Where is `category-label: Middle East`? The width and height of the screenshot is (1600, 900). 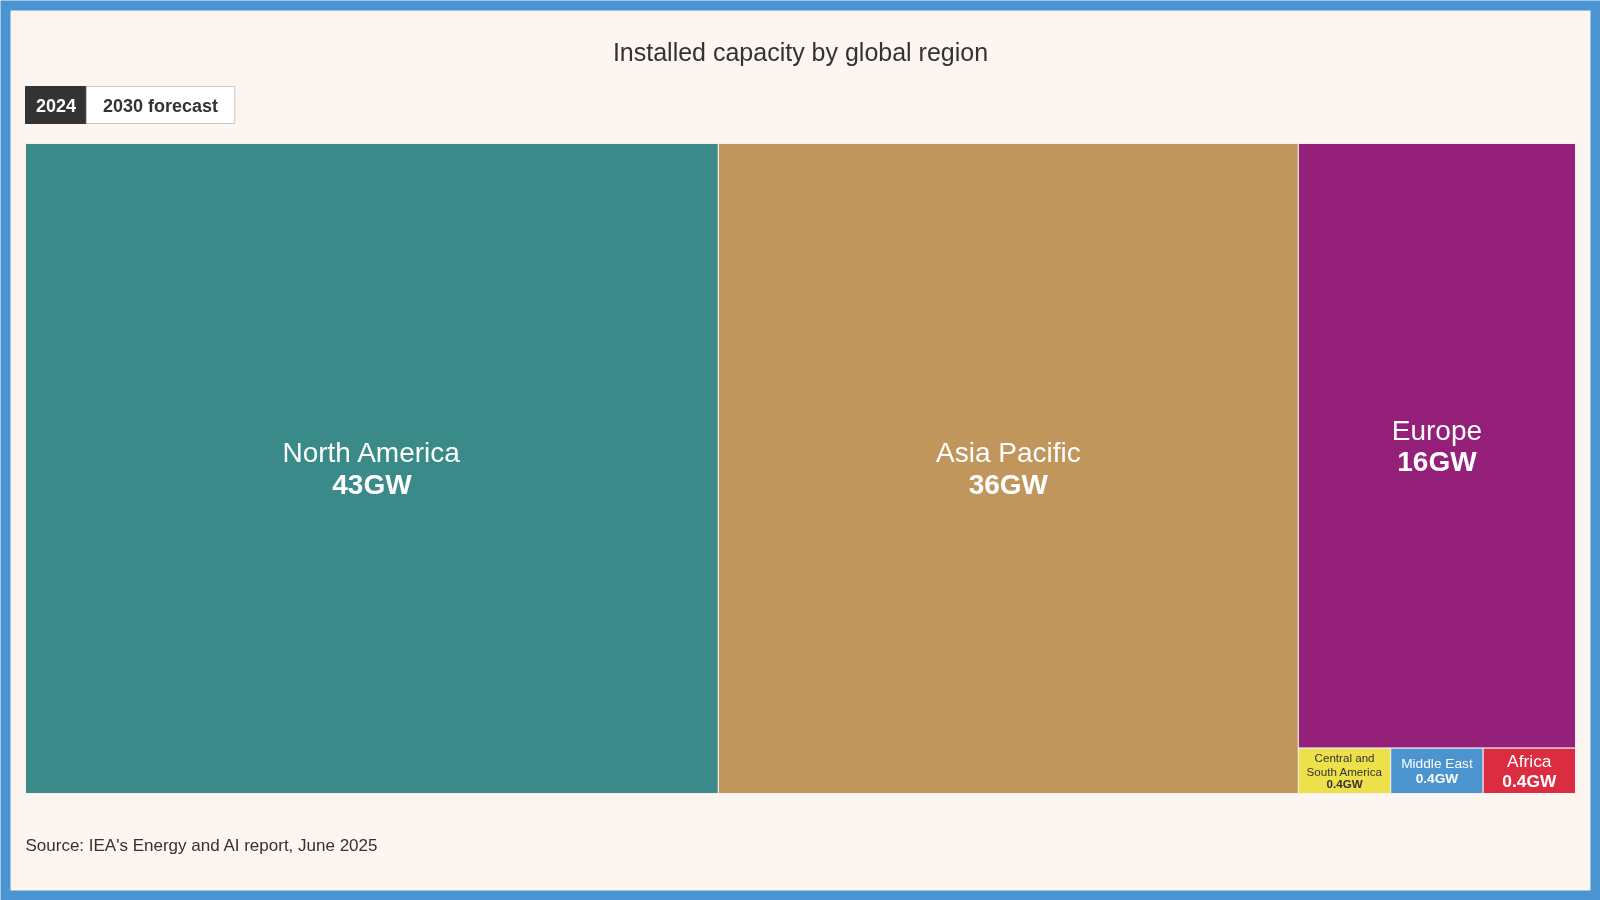
category-label: Middle East is located at coordinates (1437, 763).